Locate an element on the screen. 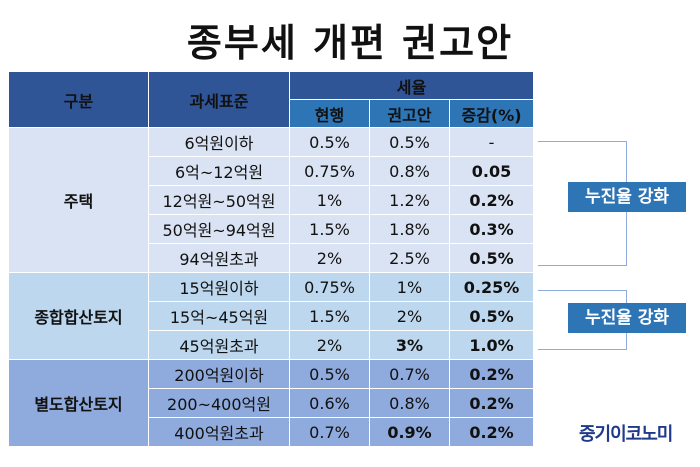 The image size is (700, 467). standard-cell: 15억~45억원 is located at coordinates (219, 316).